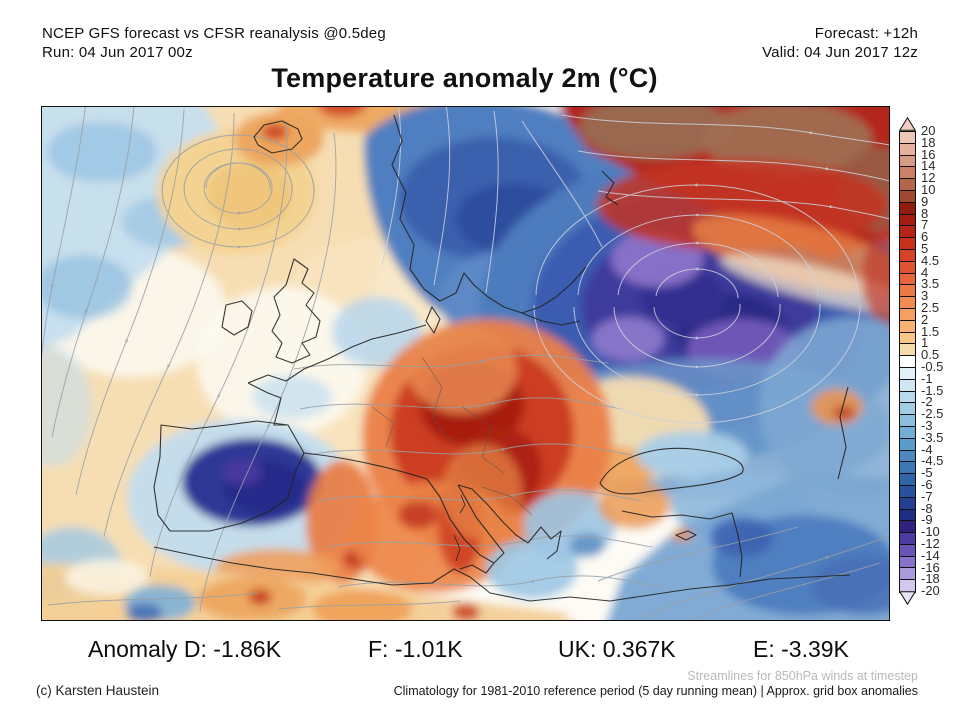 This screenshot has width=960, height=720. I want to click on colorbar-tick-label: -7, so click(927, 497).